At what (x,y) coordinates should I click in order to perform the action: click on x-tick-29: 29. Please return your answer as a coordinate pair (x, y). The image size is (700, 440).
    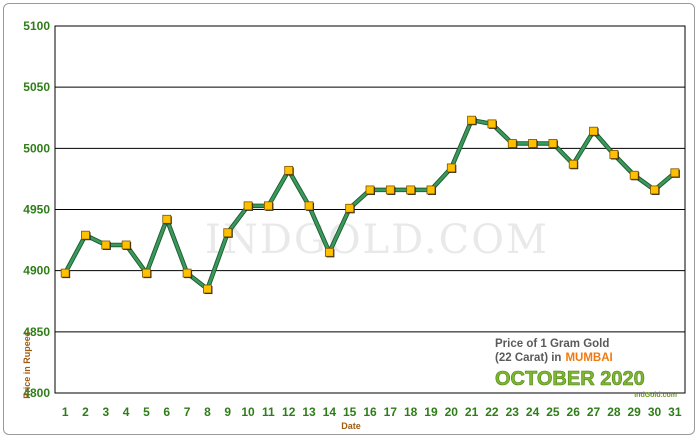
    Looking at the image, I should click on (635, 412).